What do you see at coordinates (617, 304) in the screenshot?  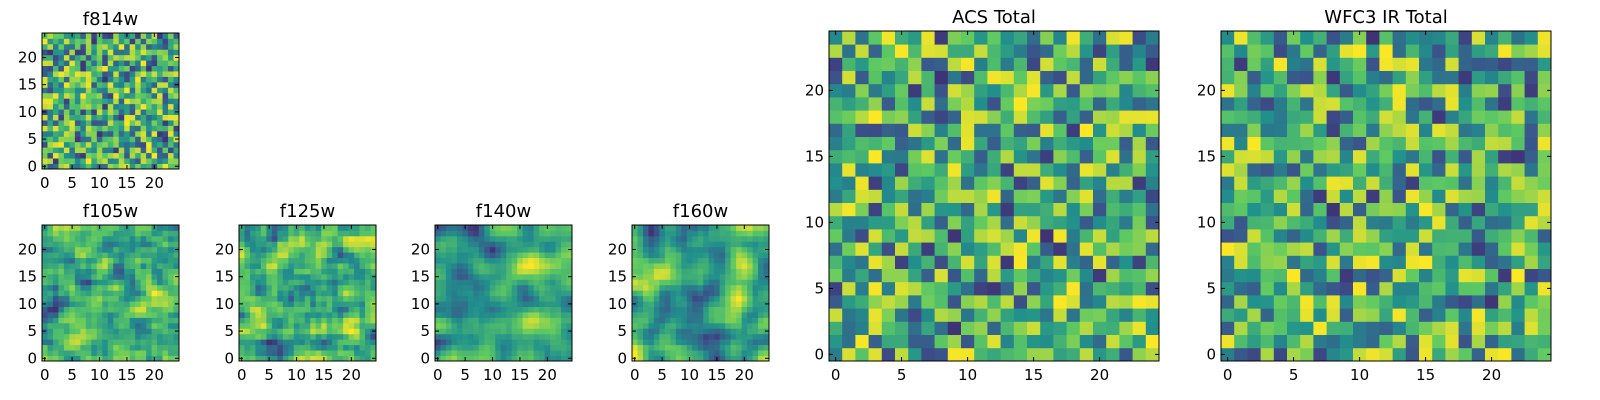 I see `y-tick-label: 10` at bounding box center [617, 304].